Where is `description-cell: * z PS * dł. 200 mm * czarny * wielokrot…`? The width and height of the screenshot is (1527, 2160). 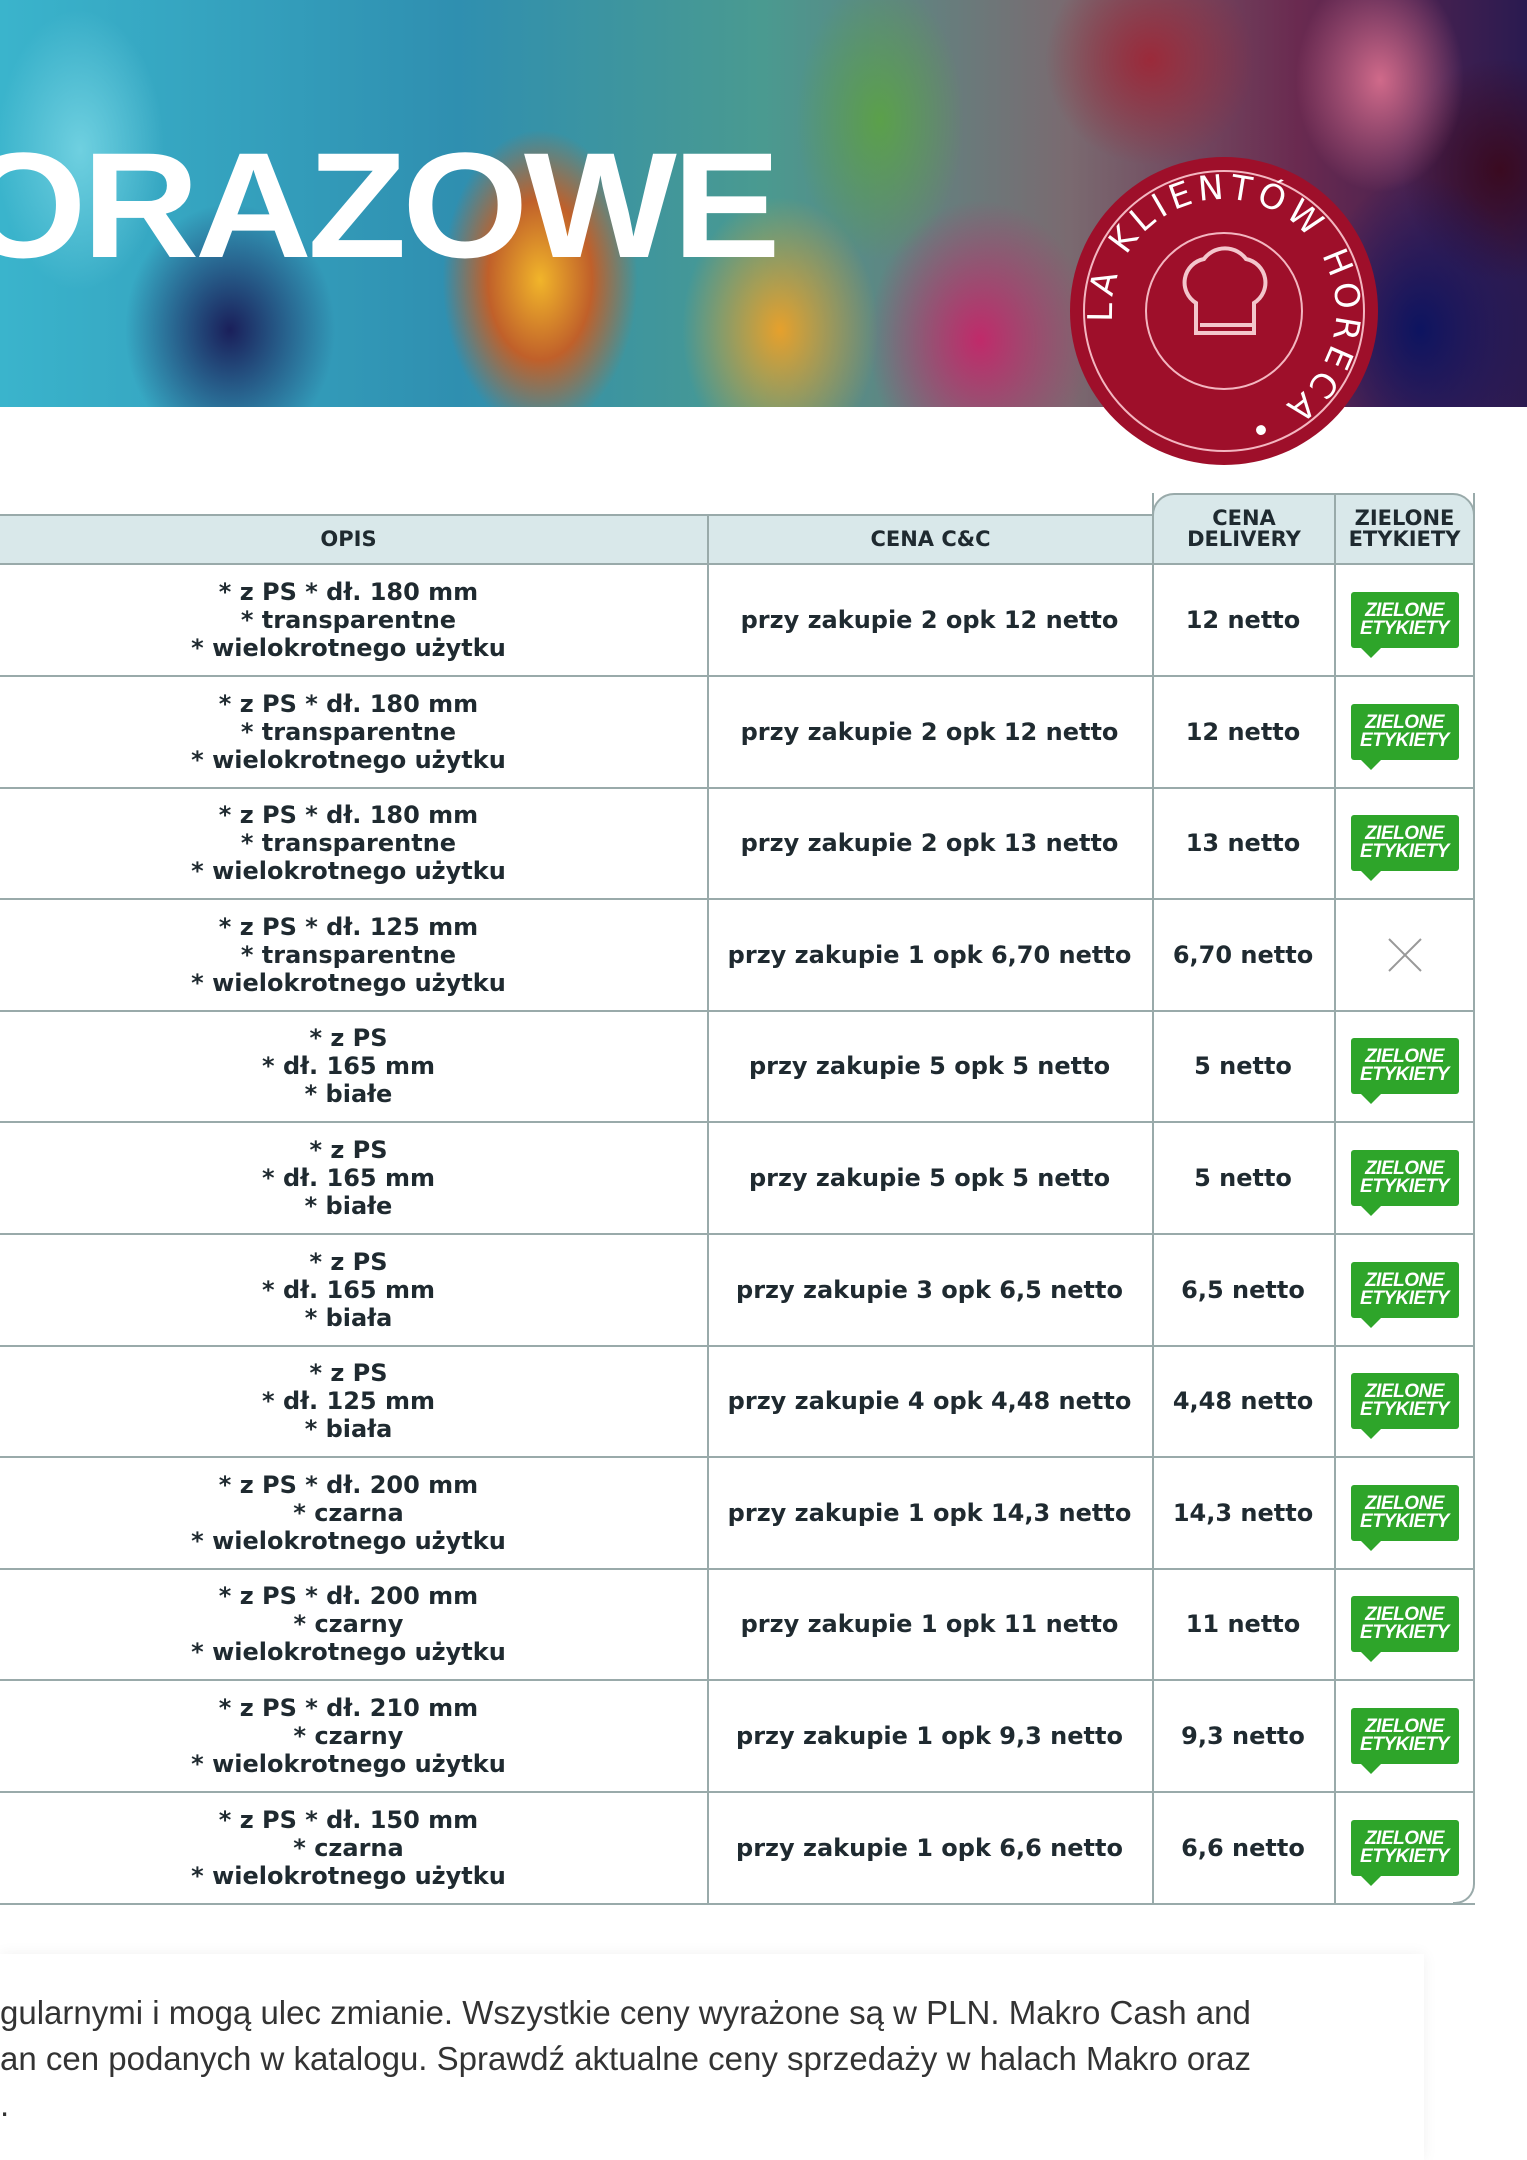 description-cell: * z PS * dł. 200 mm * czarny * wielokrot… is located at coordinates (348, 1624).